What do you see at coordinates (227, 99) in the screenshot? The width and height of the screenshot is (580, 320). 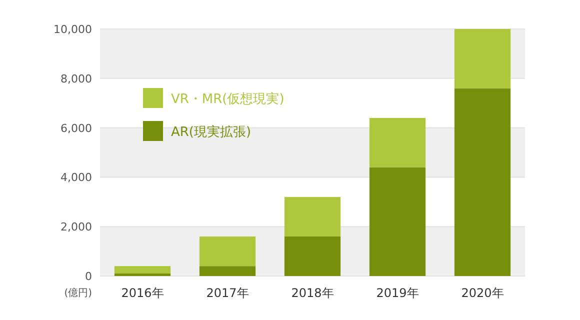 I see `legend-label: VR・MR(仮想現実)` at bounding box center [227, 99].